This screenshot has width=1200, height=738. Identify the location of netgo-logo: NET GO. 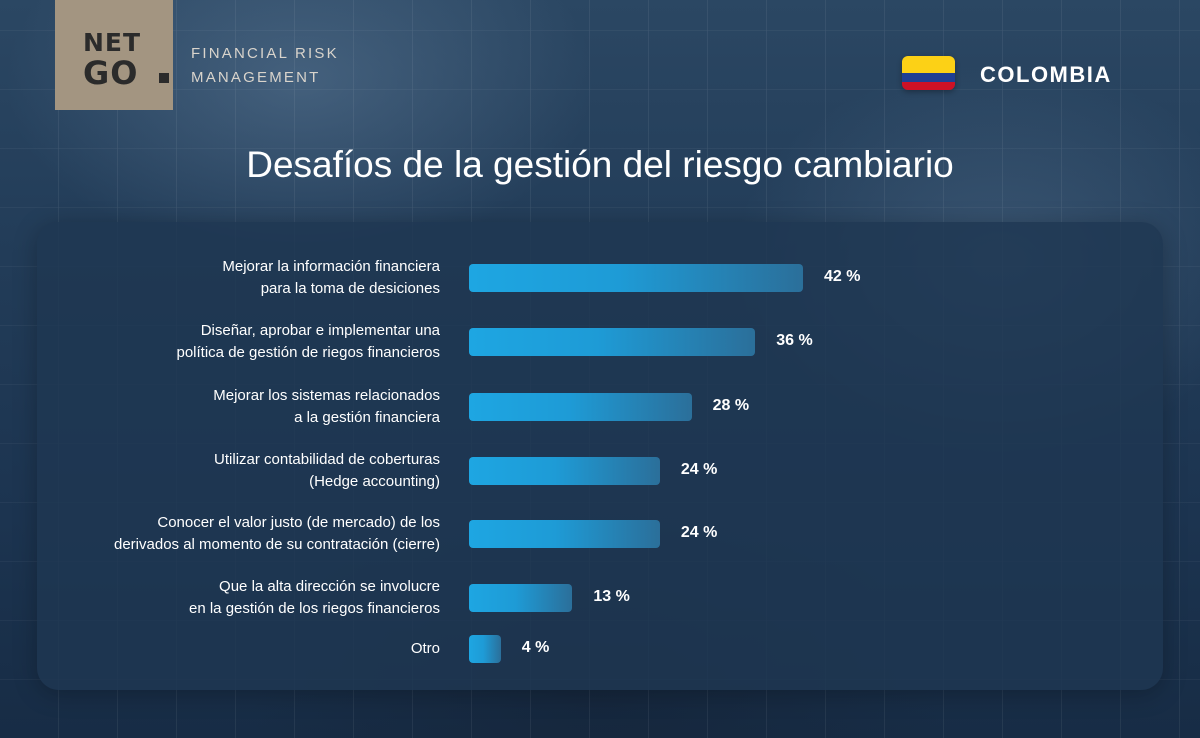
(114, 55).